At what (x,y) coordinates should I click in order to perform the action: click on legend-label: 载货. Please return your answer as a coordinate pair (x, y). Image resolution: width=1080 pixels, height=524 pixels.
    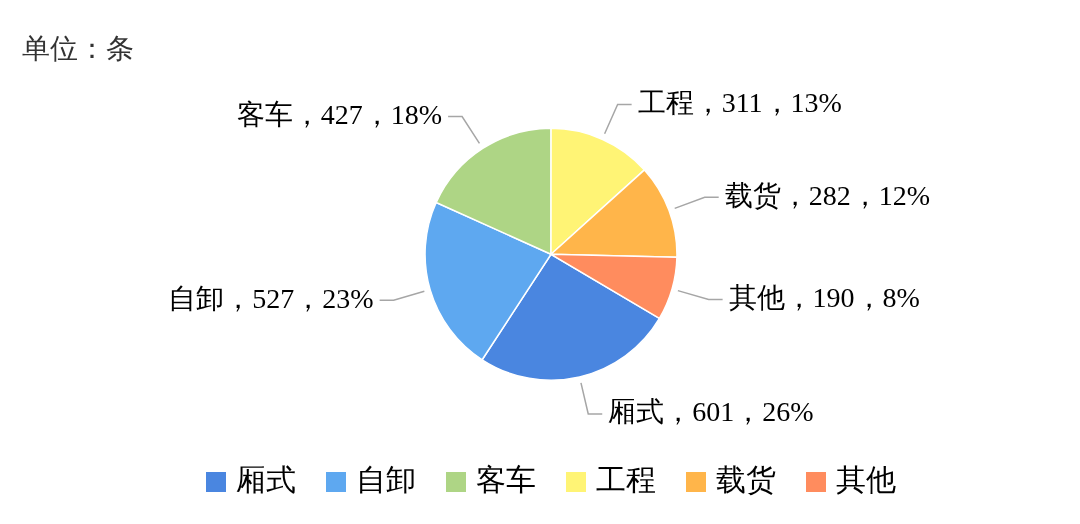
    Looking at the image, I should click on (746, 479).